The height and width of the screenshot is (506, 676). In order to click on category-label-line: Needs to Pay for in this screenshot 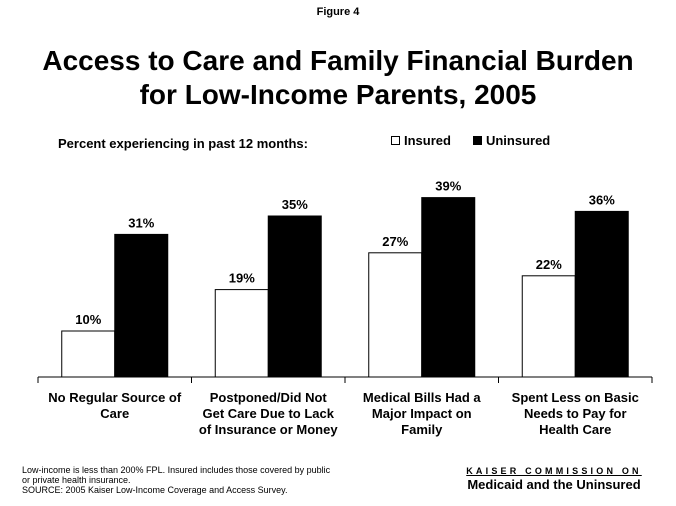, I will do `click(575, 413)`.